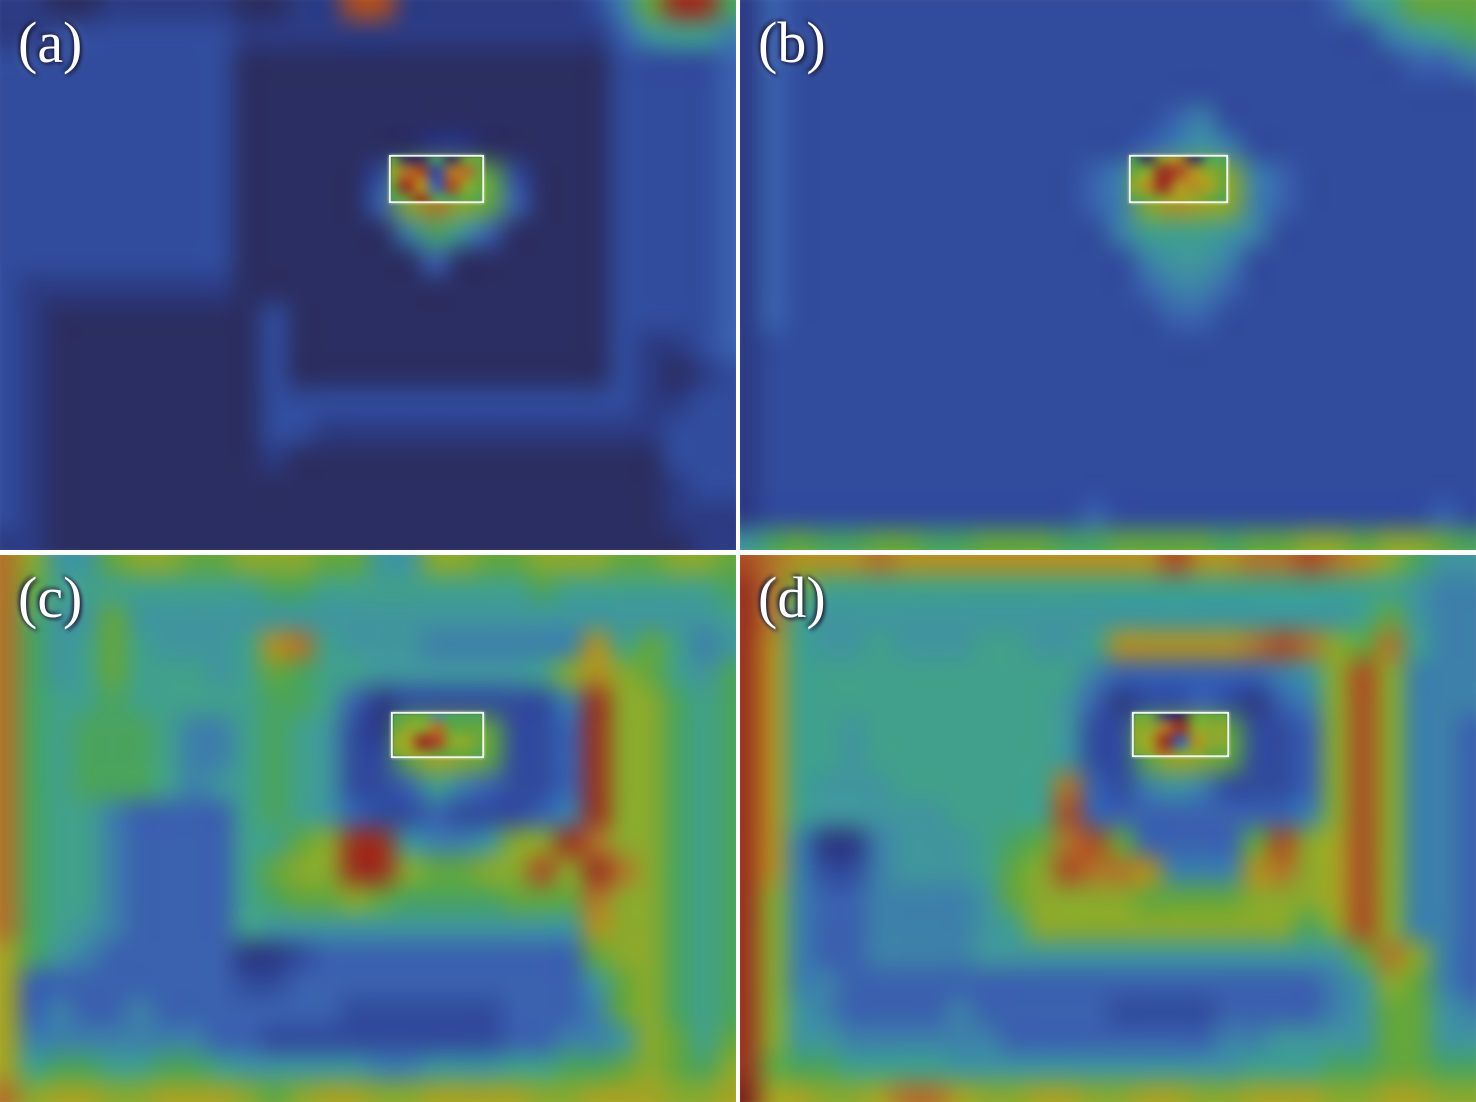 The width and height of the screenshot is (1476, 1102). I want to click on roi-box-b, so click(1178, 179).